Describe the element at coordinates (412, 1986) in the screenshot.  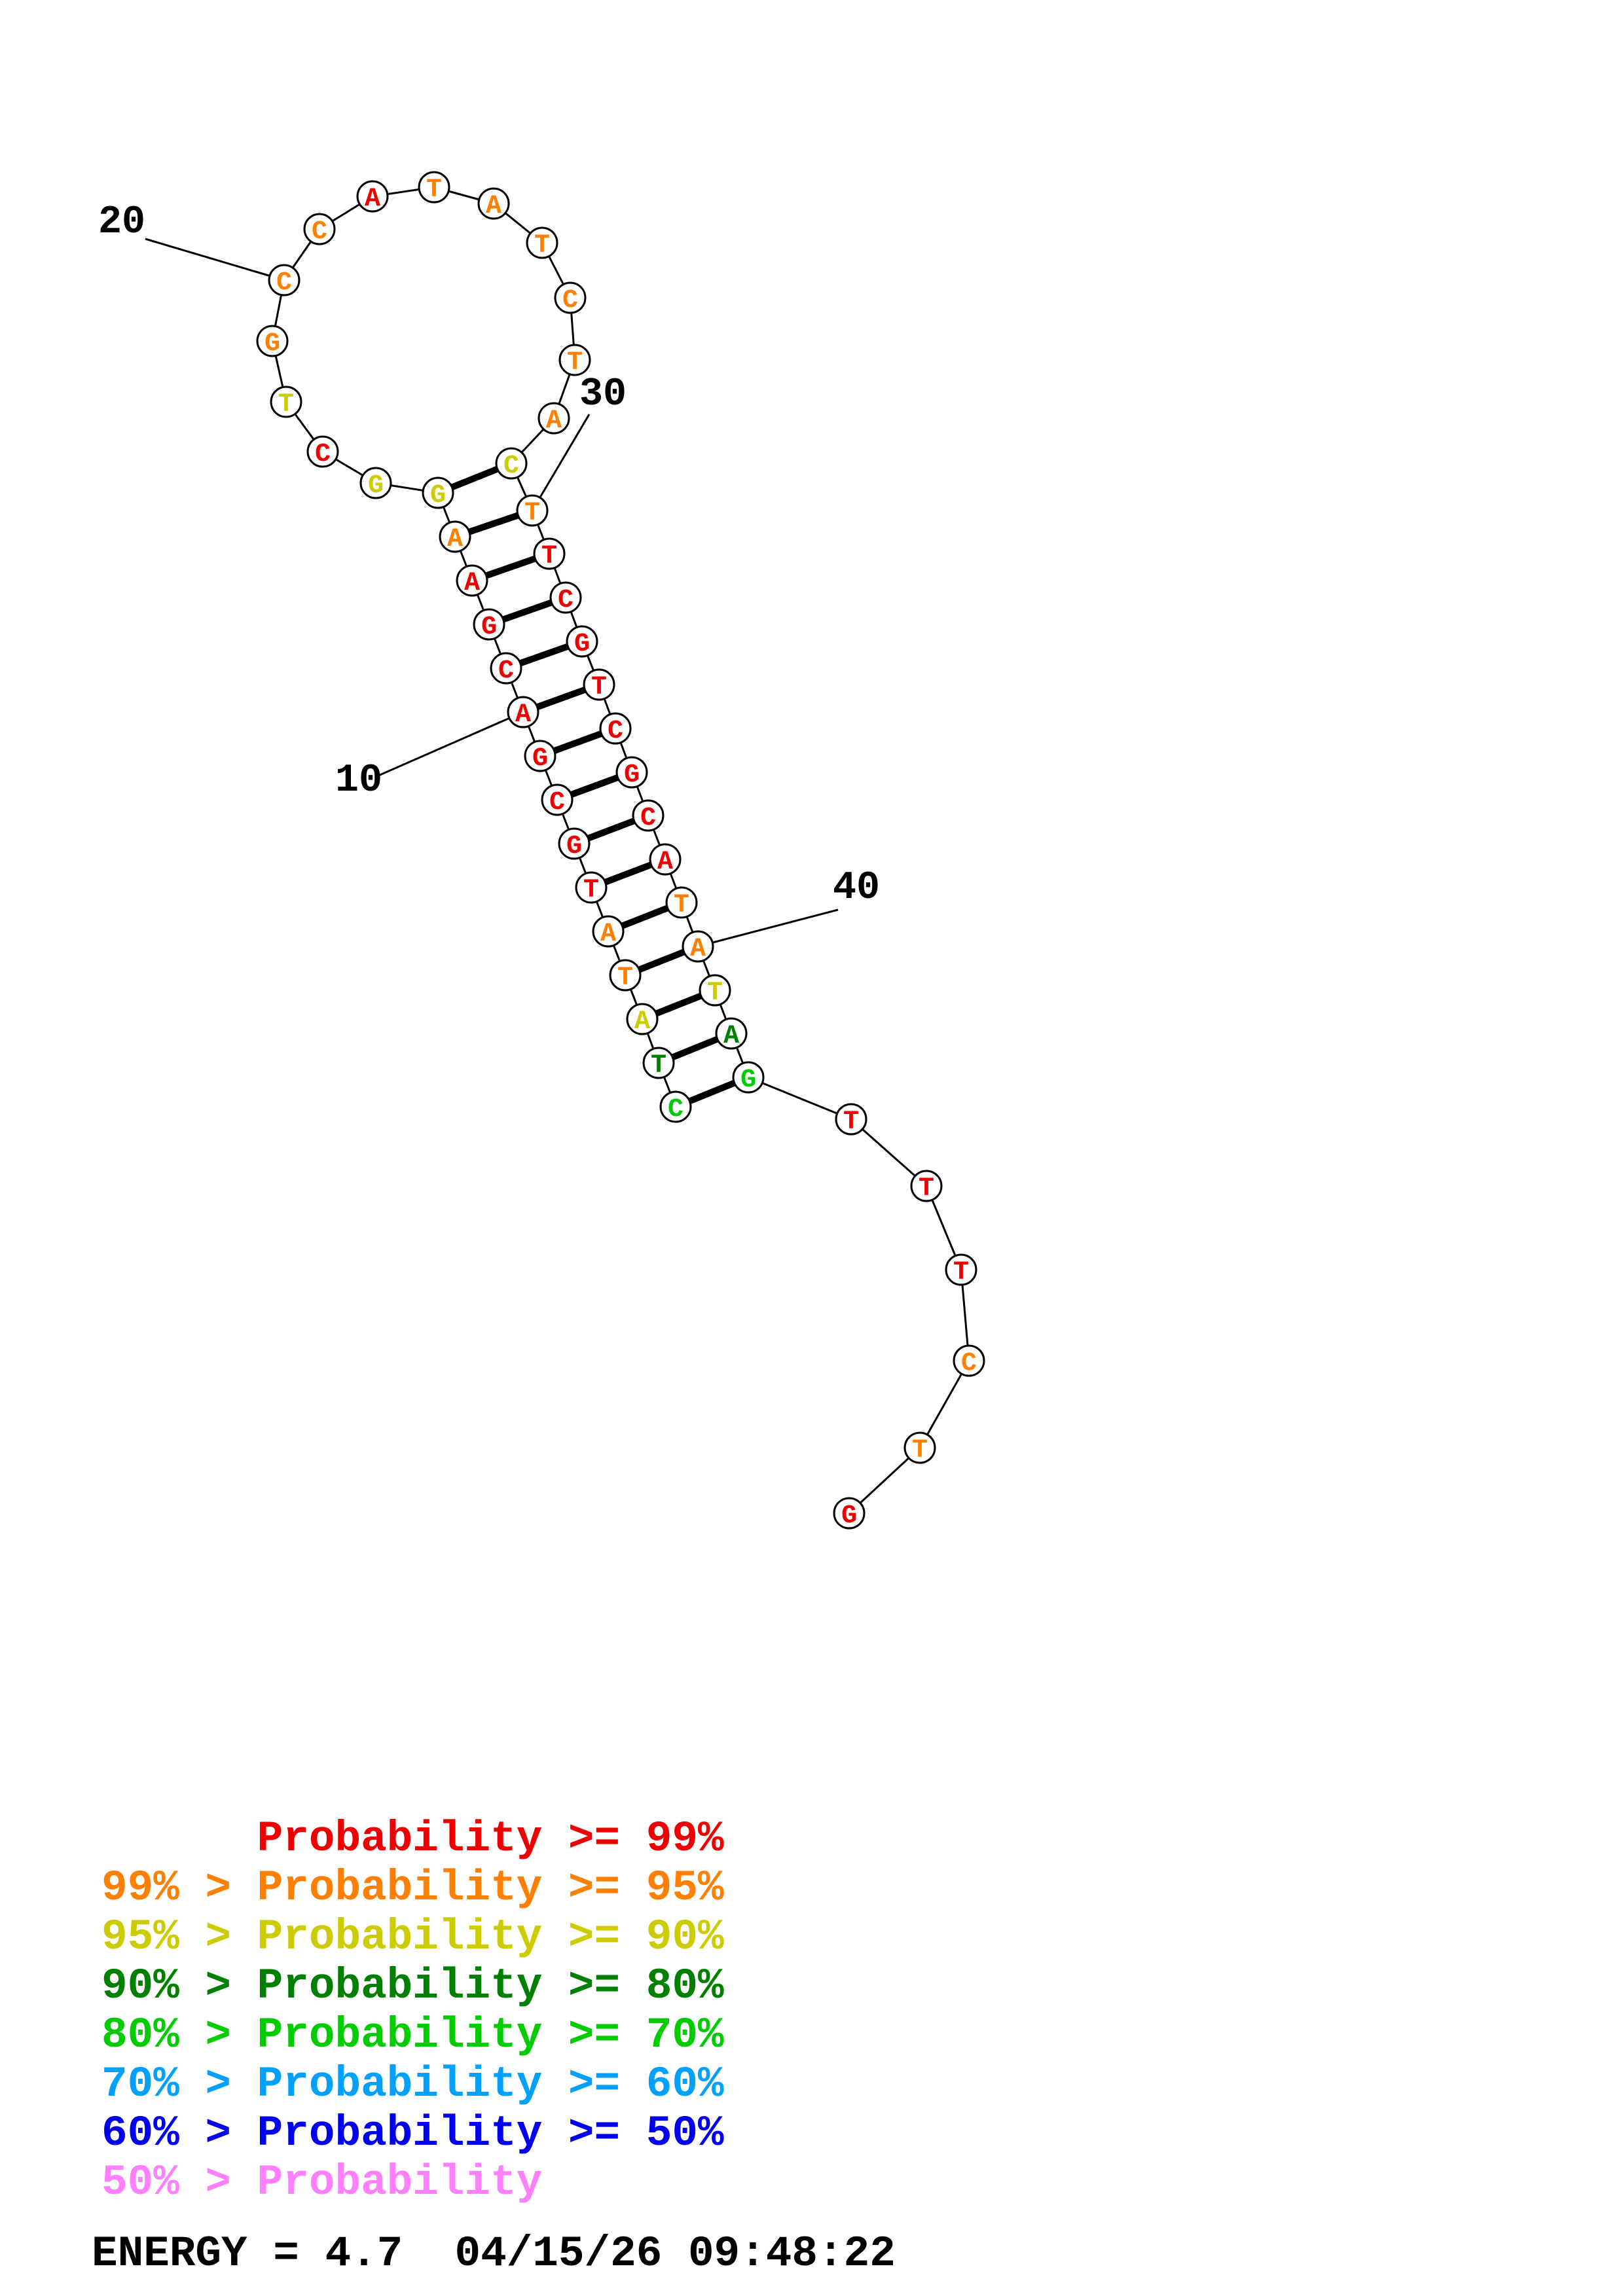
I see `legend-line: 90% > Probability >= 80%` at that location.